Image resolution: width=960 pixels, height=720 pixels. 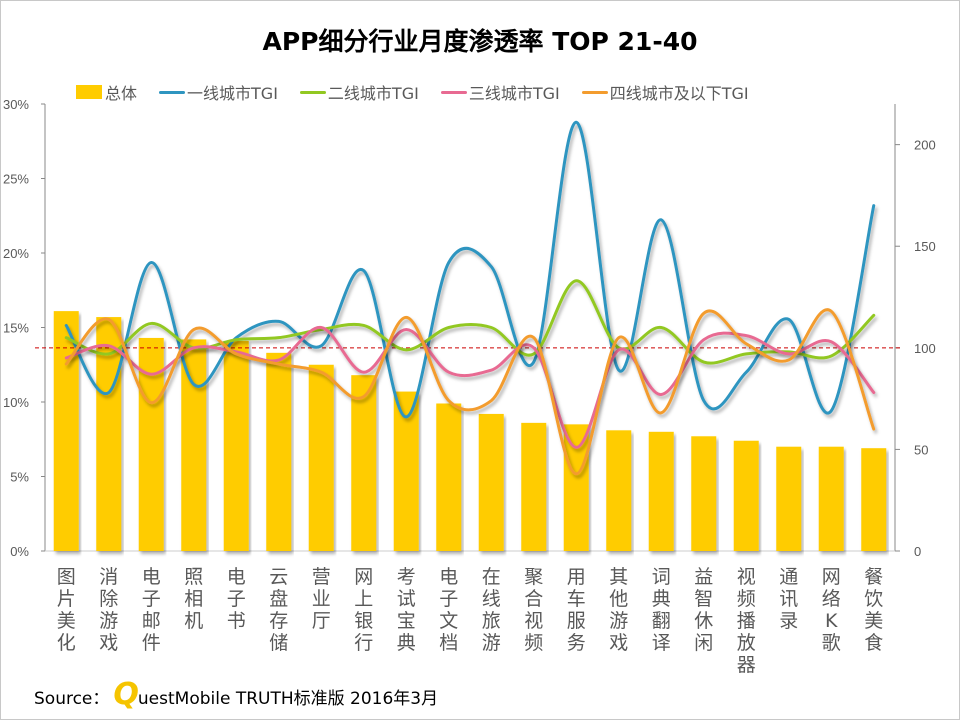 What do you see at coordinates (704, 610) in the screenshot?
I see `category-label: 益智休闲` at bounding box center [704, 610].